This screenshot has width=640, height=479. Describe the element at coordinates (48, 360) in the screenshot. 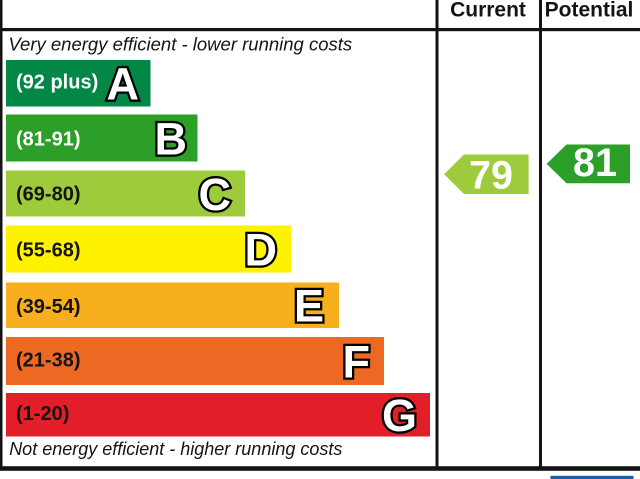

I see `svg-text: (21-38)` at that location.